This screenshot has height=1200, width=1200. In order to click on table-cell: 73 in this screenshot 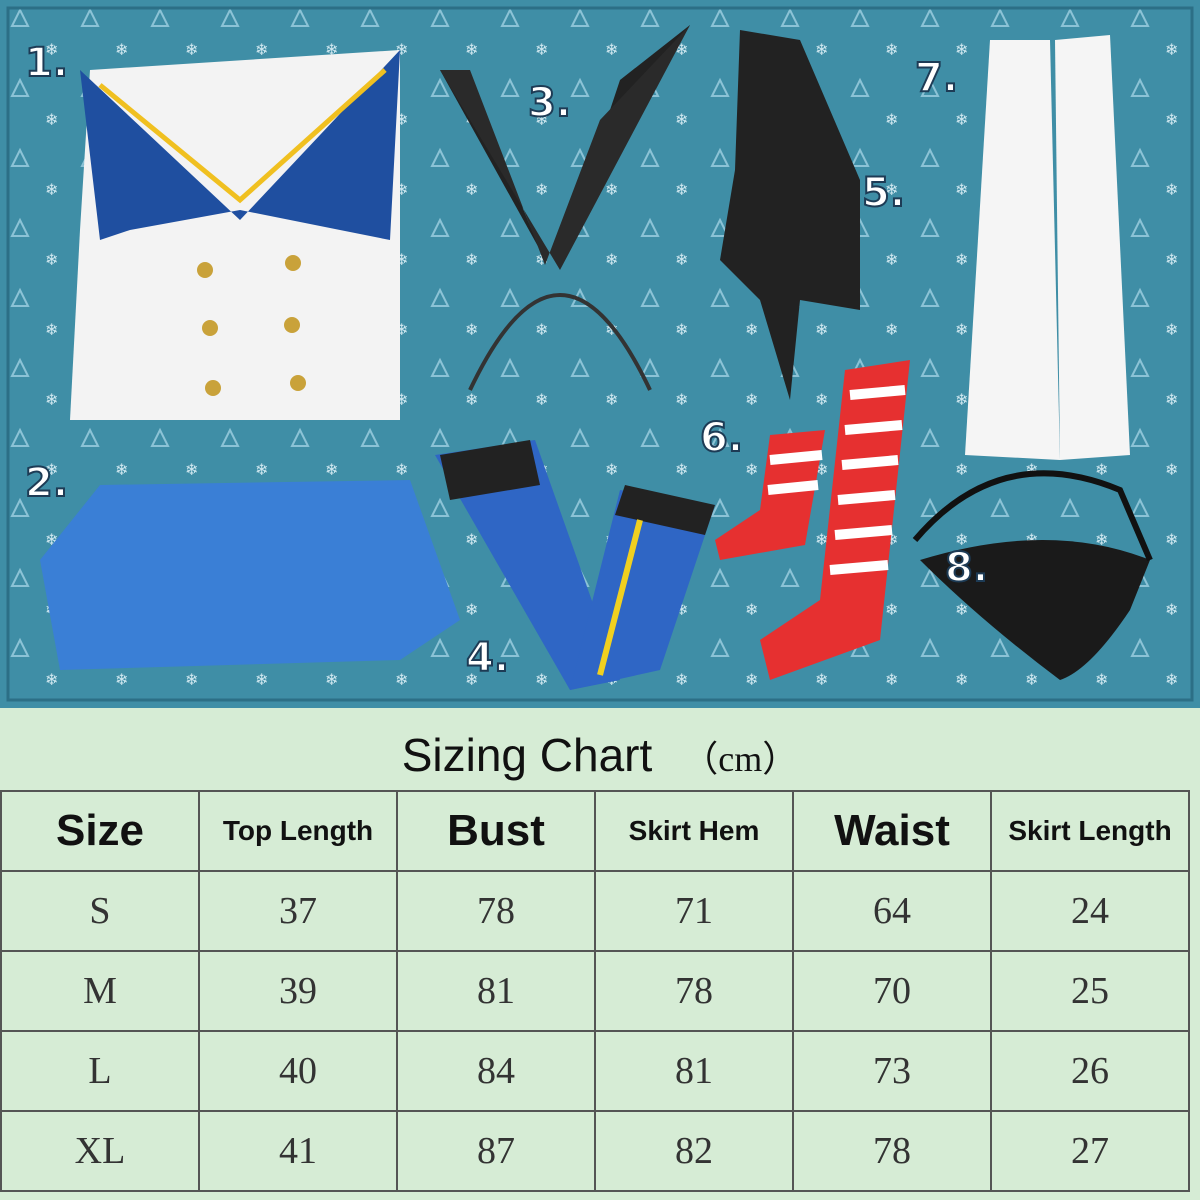, I will do `click(892, 1071)`.